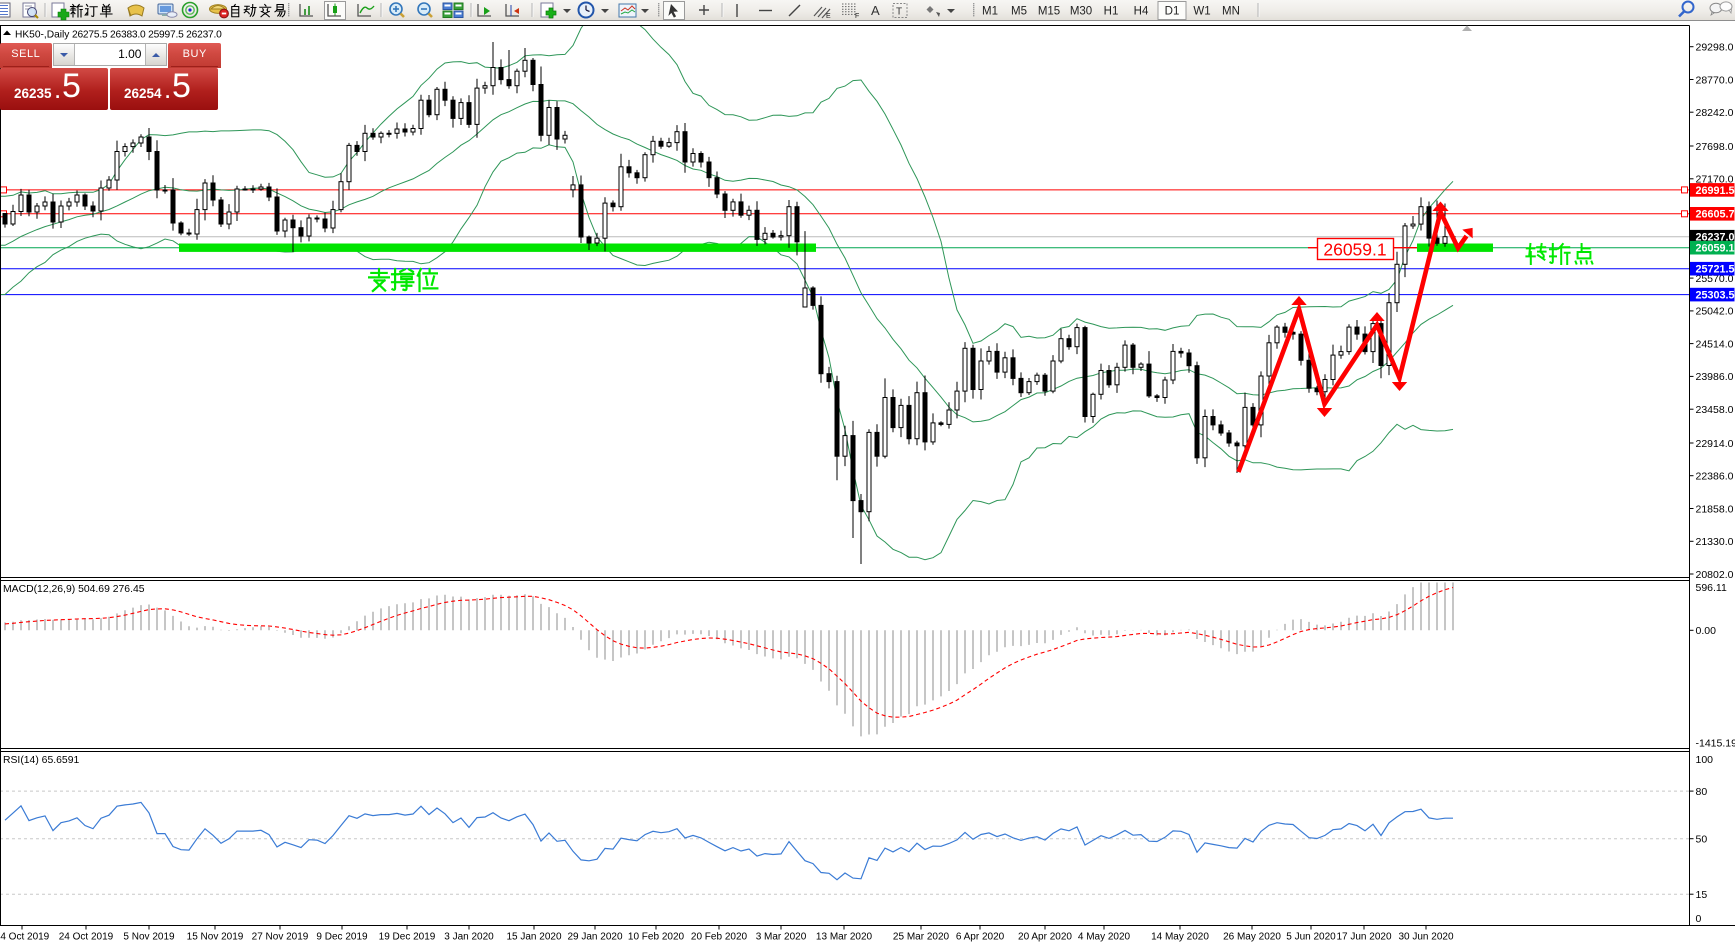 The image size is (1735, 945). I want to click on svg-text: 29 Jan 2020, so click(594, 937).